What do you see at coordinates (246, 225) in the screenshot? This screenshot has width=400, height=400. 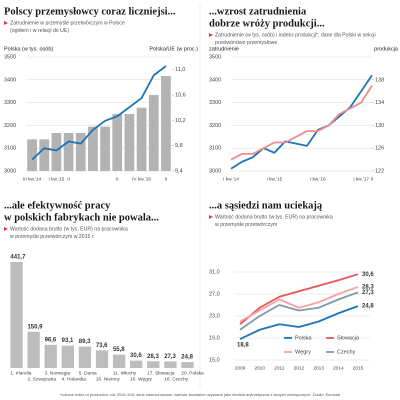 I see `subtitle: w przemyśle przetwórczym` at bounding box center [246, 225].